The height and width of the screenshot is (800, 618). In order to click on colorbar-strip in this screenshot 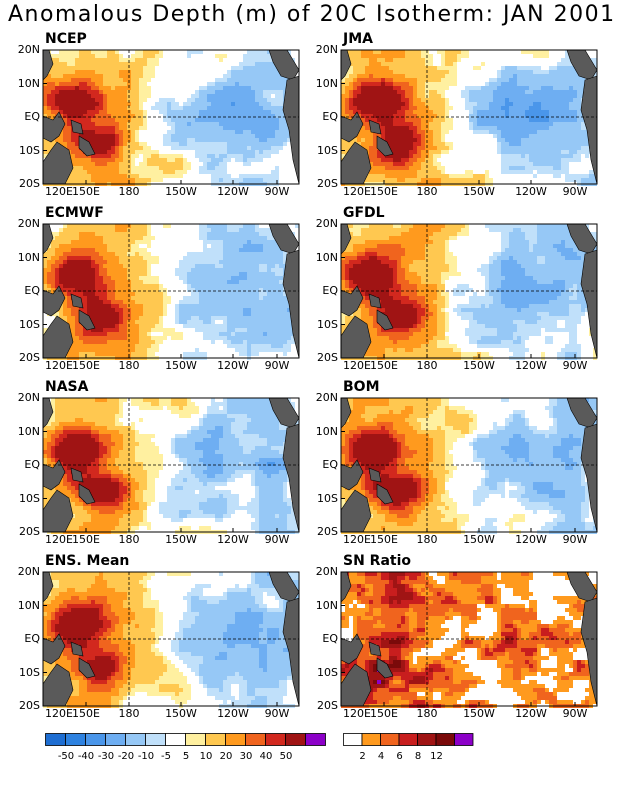, I will do `click(408, 739)`.